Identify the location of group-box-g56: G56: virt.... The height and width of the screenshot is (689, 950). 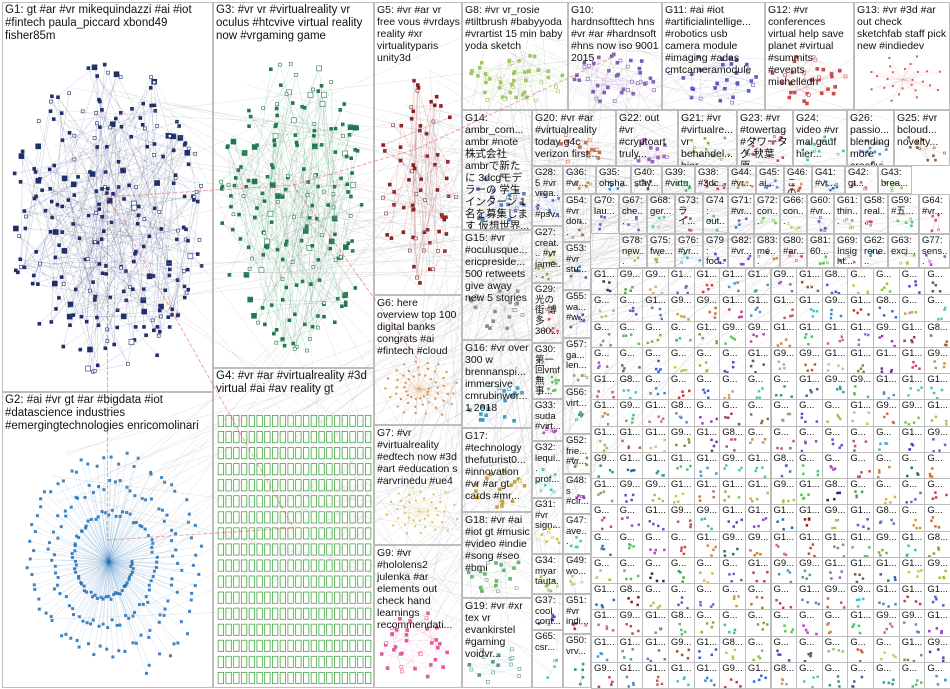
(577, 410).